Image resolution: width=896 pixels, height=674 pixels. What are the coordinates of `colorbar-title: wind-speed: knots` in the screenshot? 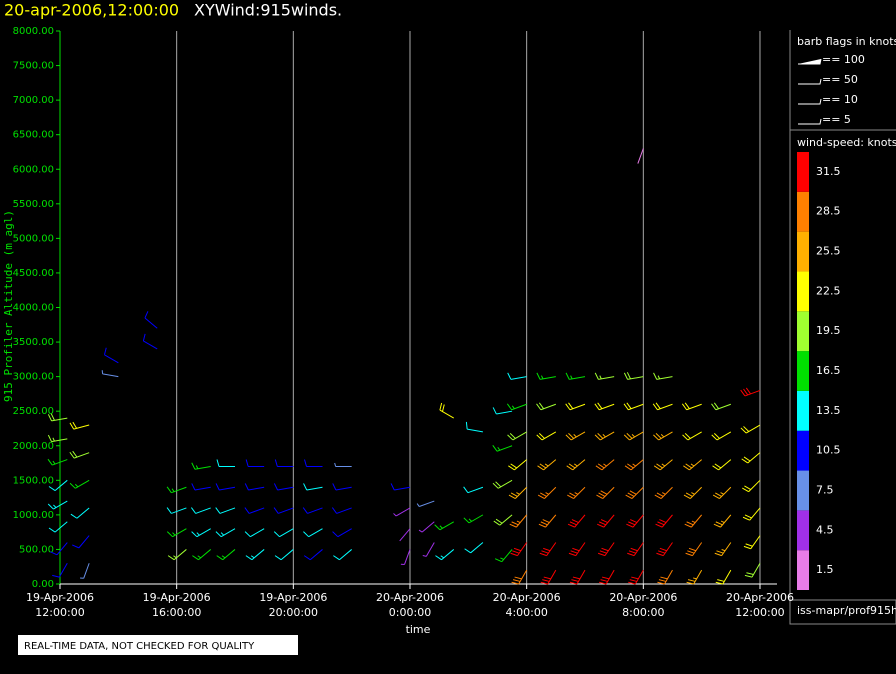 It's located at (846, 142).